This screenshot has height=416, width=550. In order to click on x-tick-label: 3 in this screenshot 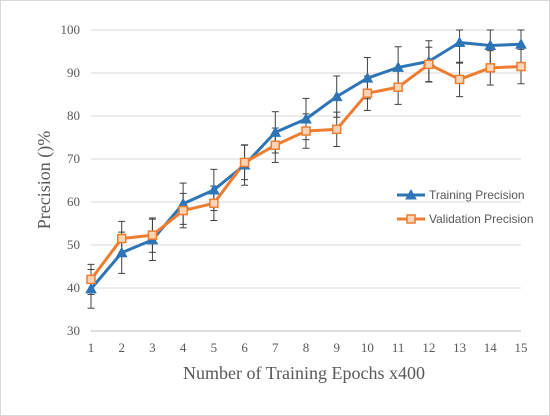, I will do `click(152, 347)`.